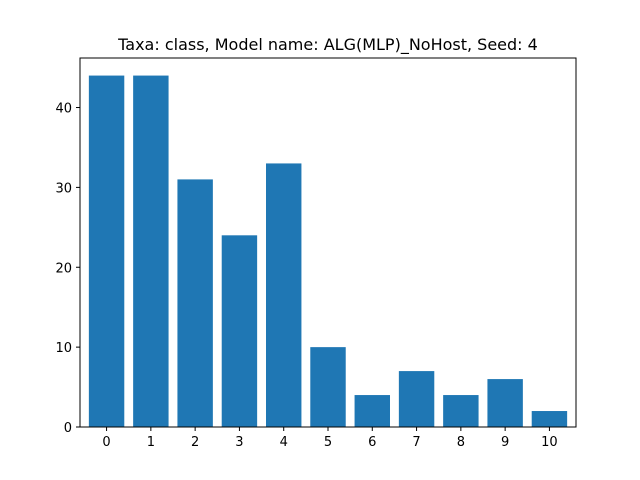 The image size is (640, 480). Describe the element at coordinates (461, 442) in the screenshot. I see `x-tick-label: 8` at that location.